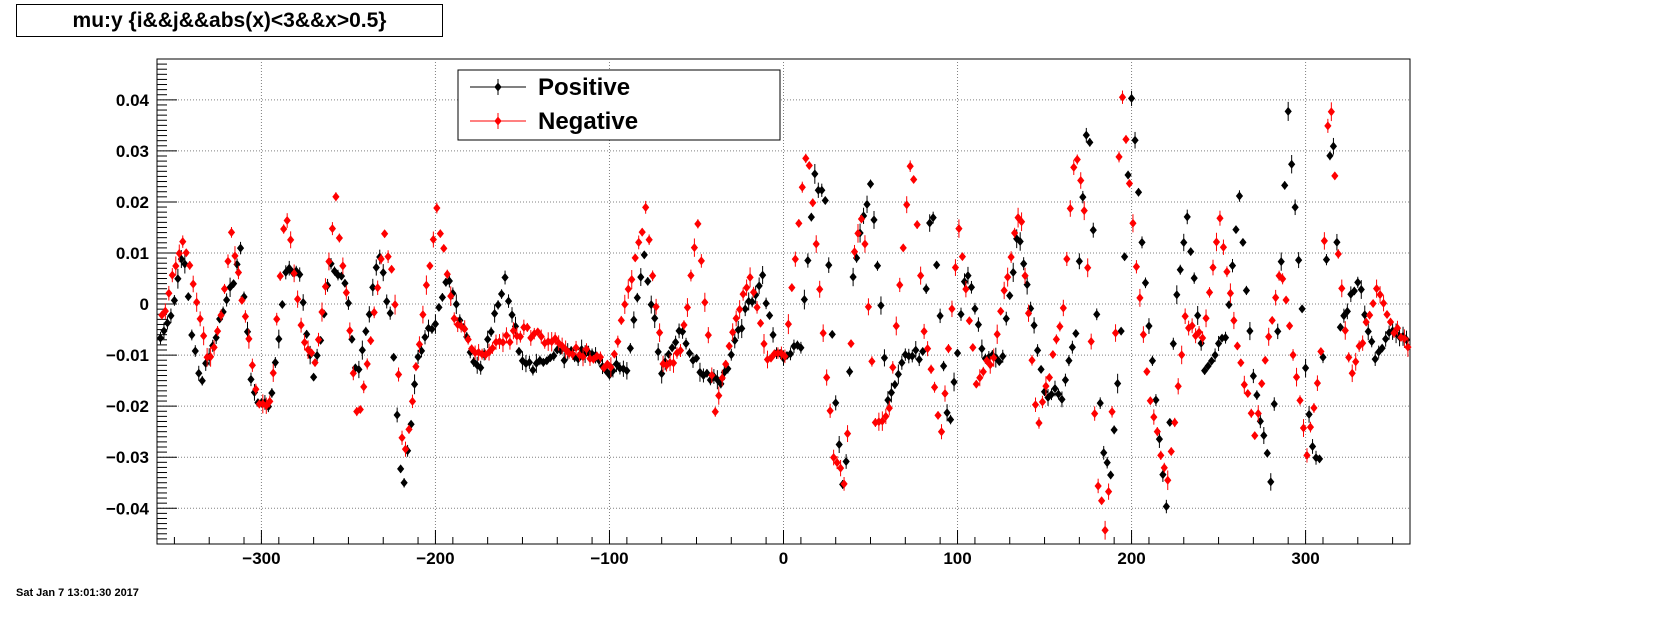  Describe the element at coordinates (127, 457) in the screenshot. I see `y-tick-label: −0.03` at that location.